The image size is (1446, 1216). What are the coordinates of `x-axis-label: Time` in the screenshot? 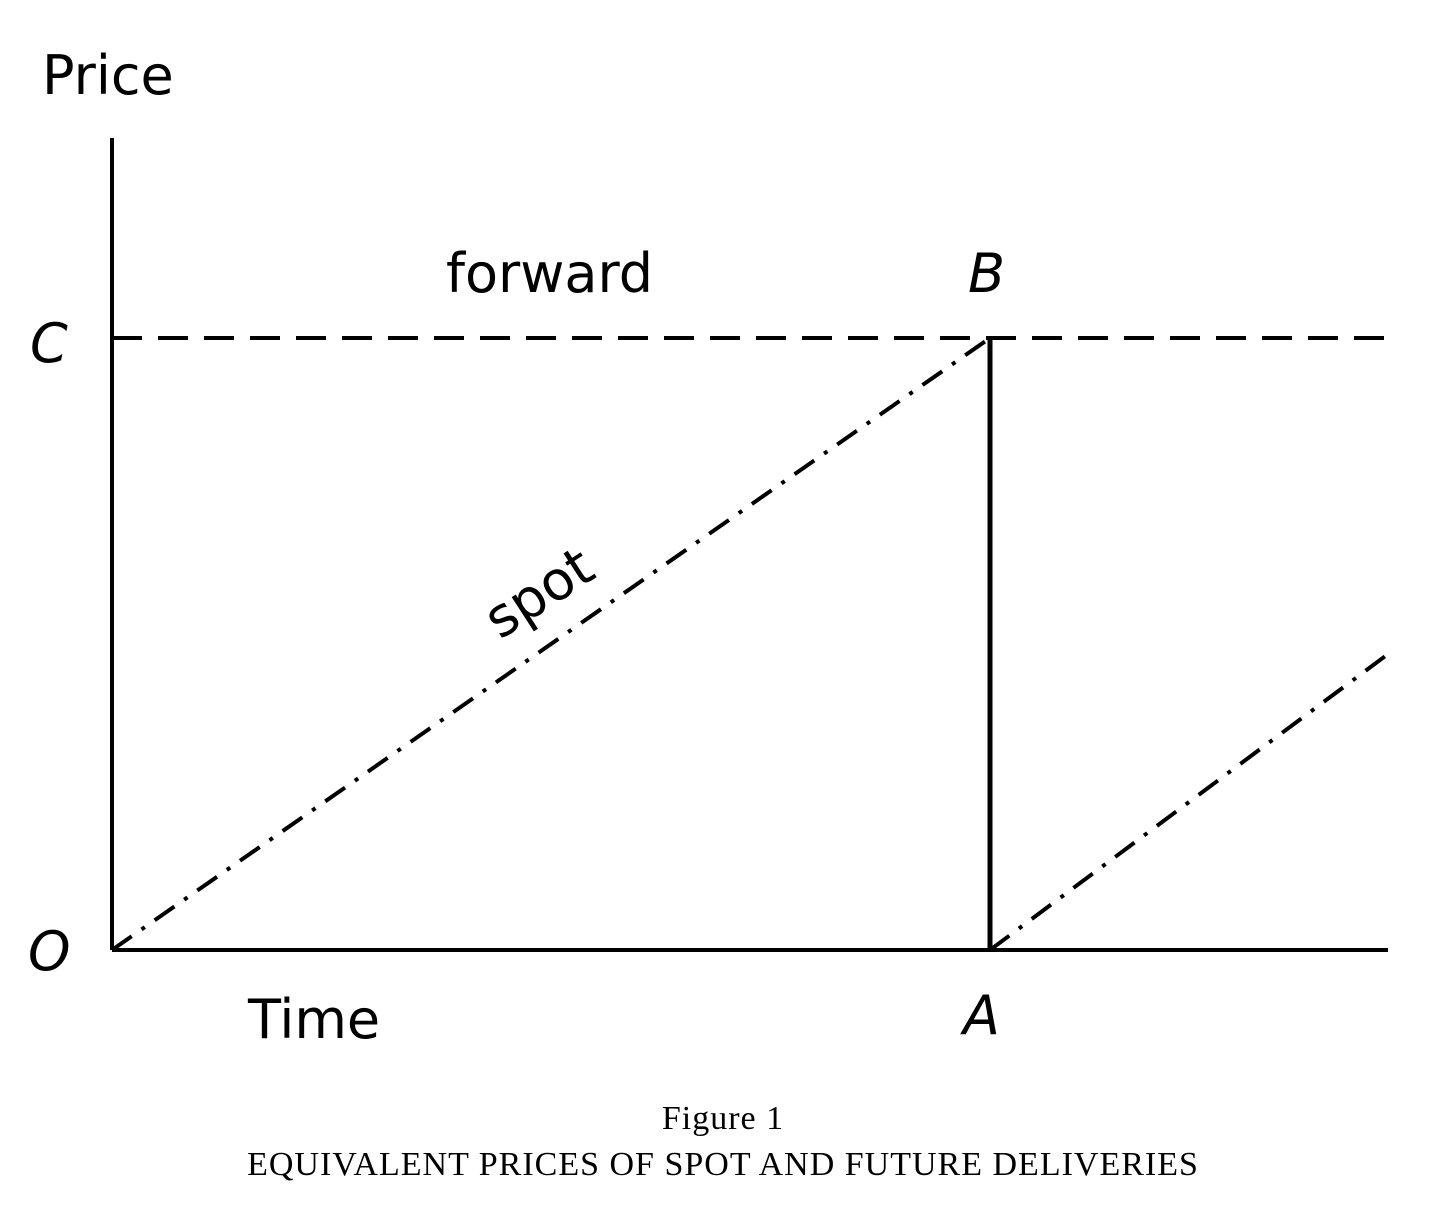 It's located at (313, 1019).